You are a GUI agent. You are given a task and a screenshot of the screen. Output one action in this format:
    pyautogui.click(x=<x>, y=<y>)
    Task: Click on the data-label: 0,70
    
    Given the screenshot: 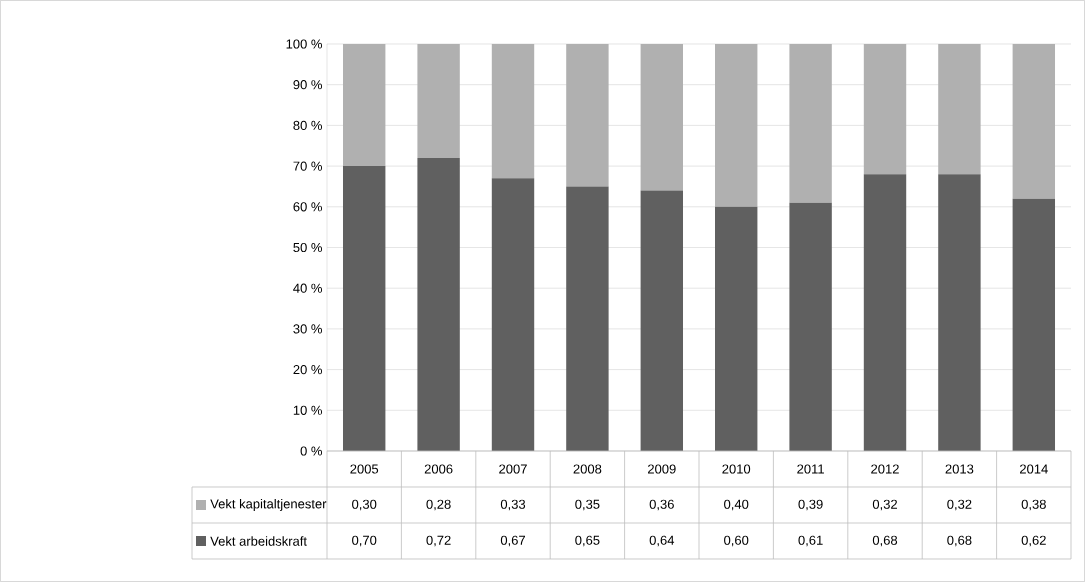 What is the action you would take?
    pyautogui.click(x=364, y=541)
    